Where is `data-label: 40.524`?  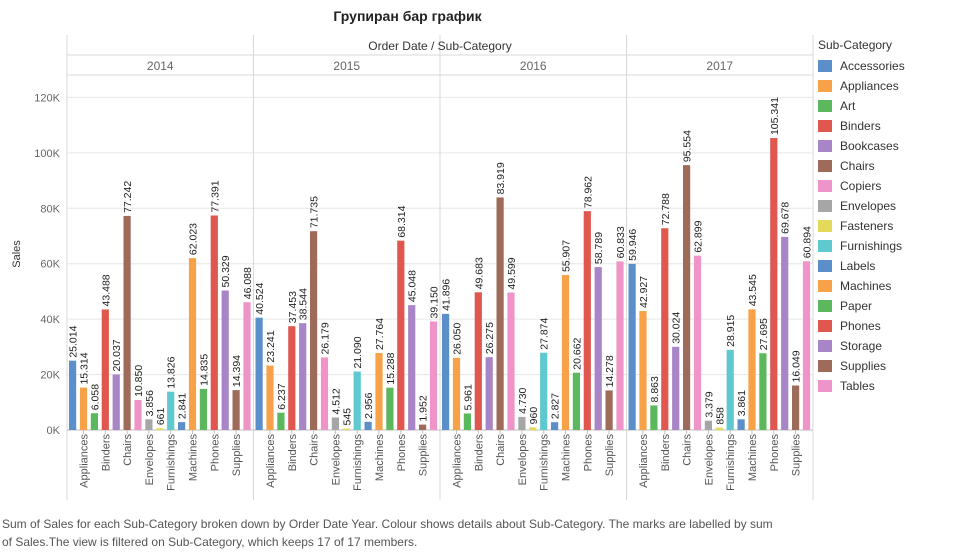
data-label: 40.524 is located at coordinates (260, 298).